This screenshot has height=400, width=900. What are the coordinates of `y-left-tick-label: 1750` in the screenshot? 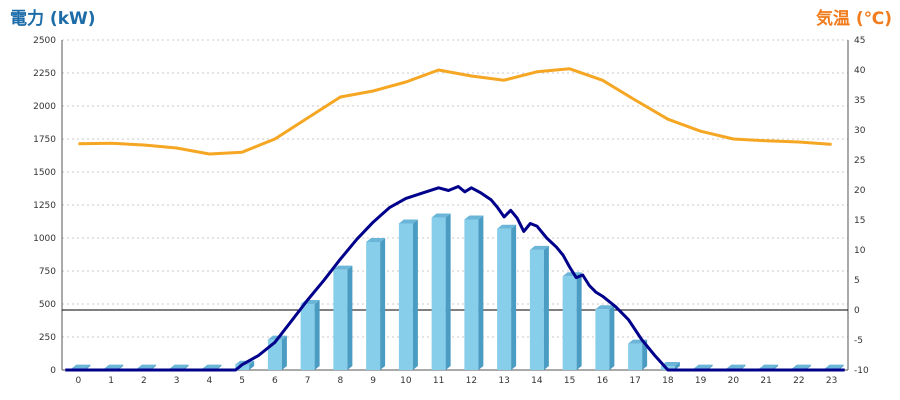 It's located at (44, 140).